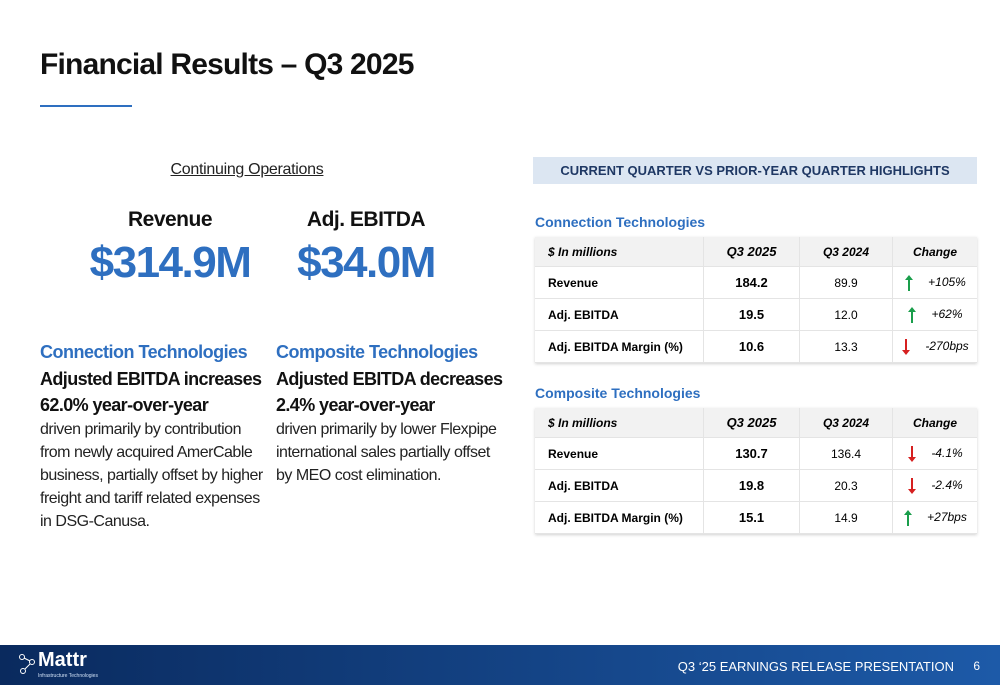  I want to click on footer-caption: Q3 ‘25 EARNINGS RELEASE PRESENTATION, so click(815, 666).